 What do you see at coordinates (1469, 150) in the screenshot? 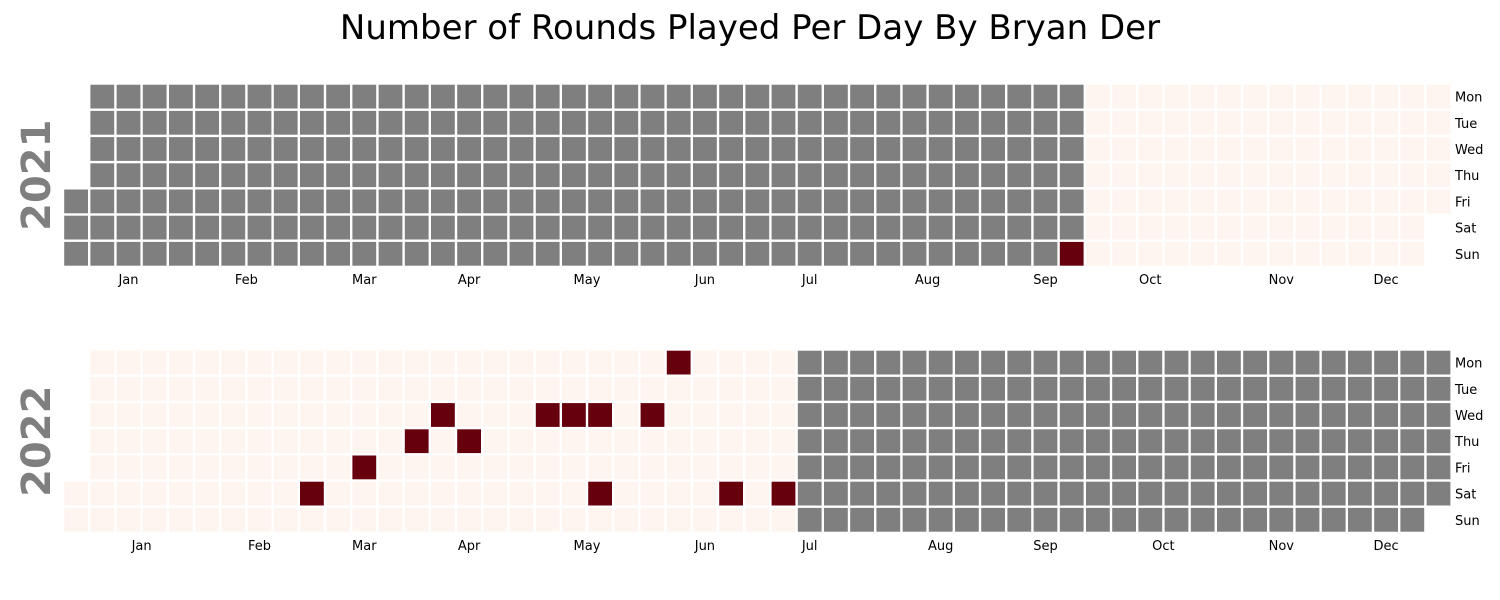
I see `weekday-label: Wed` at bounding box center [1469, 150].